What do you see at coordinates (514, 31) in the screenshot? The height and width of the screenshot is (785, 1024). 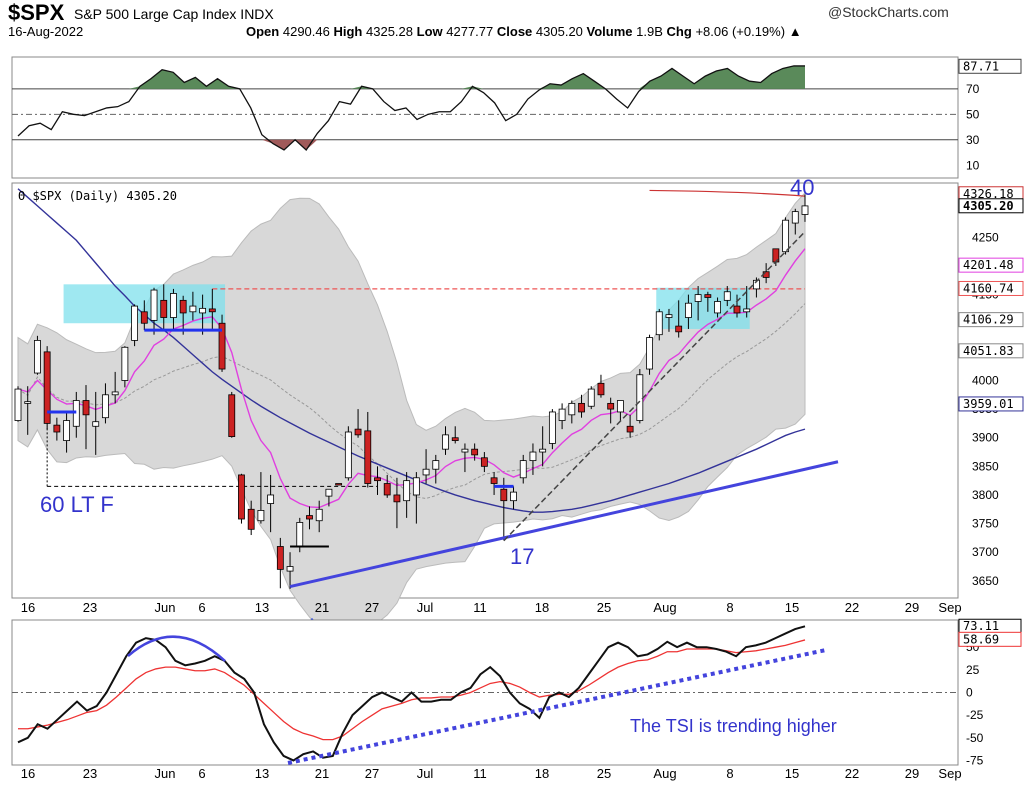 I see `close-label: Close` at bounding box center [514, 31].